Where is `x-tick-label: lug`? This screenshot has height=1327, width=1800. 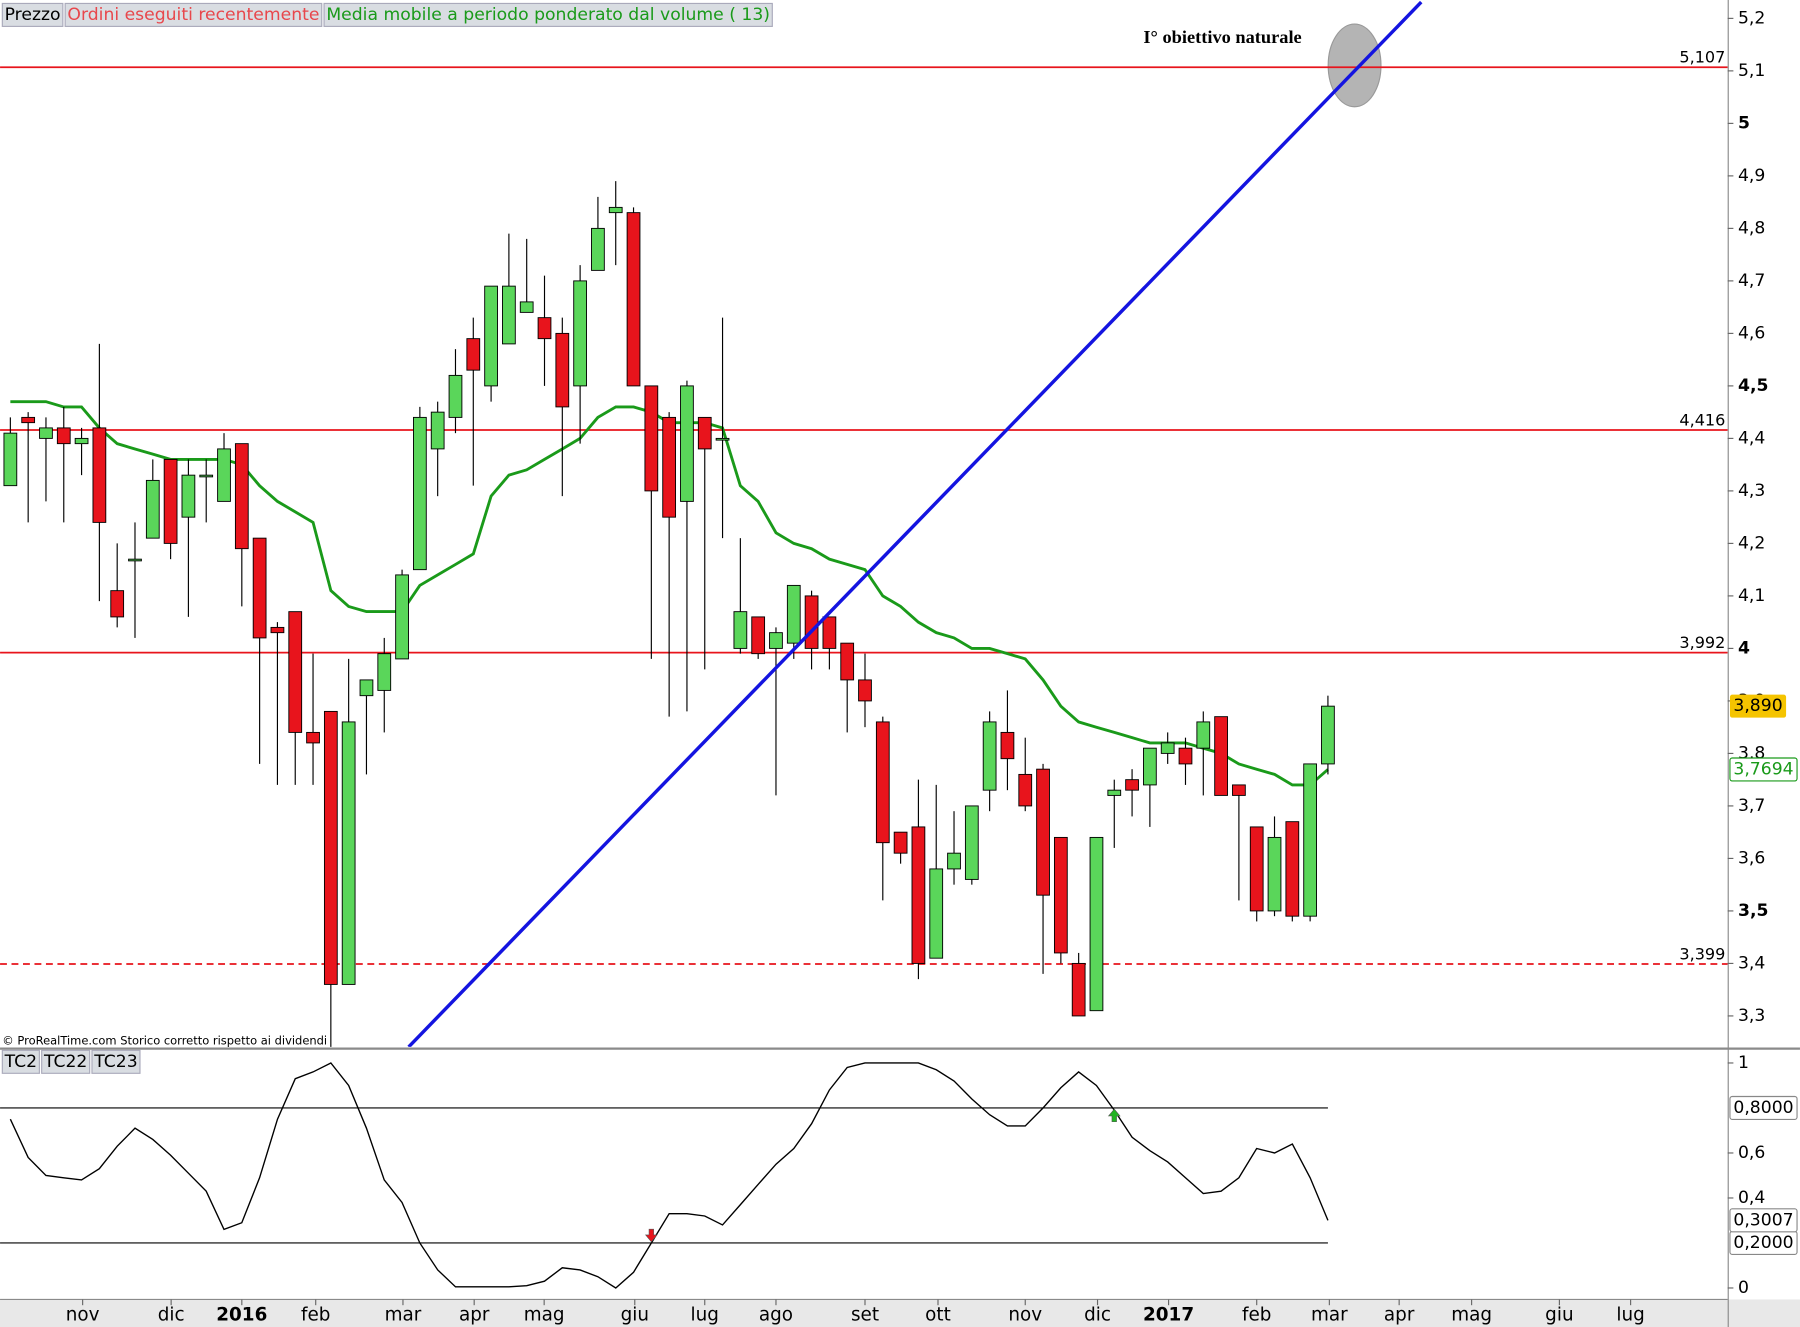
x-tick-label: lug is located at coordinates (705, 1315).